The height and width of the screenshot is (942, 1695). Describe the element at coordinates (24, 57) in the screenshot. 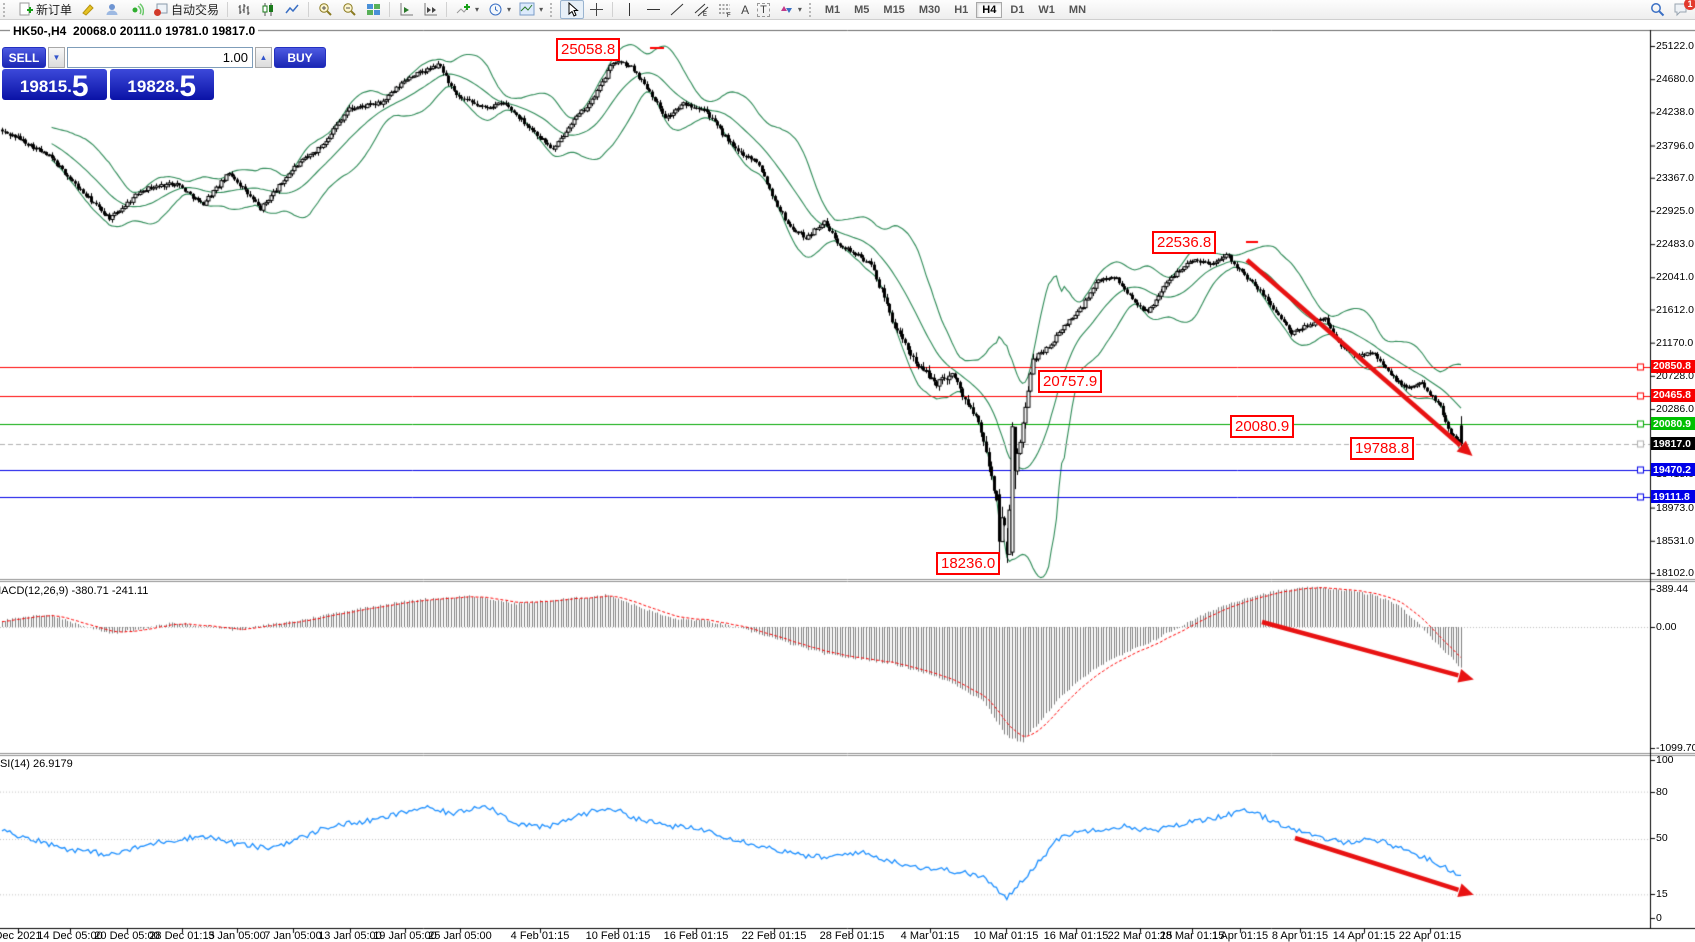

I see `sell-button: SELL` at that location.